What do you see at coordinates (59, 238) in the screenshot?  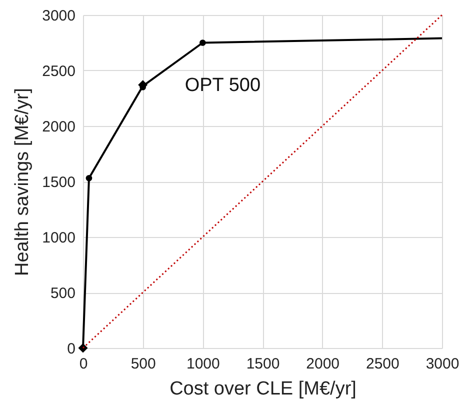 I see `y-tick-label: 1000` at bounding box center [59, 238].